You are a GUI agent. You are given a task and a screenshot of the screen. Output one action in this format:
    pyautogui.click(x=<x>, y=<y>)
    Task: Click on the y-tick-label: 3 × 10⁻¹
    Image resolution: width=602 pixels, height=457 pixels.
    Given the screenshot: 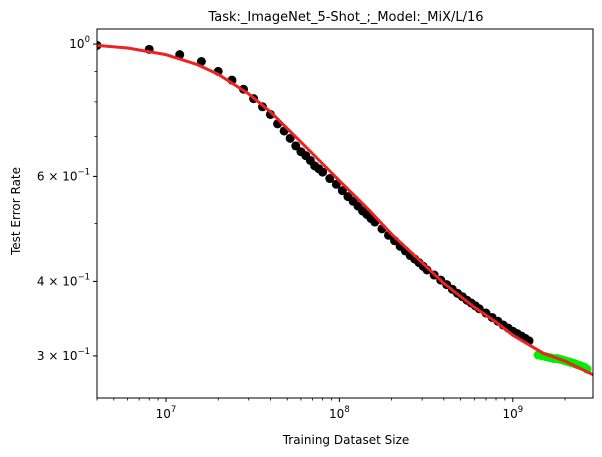 What is the action you would take?
    pyautogui.click(x=63, y=355)
    